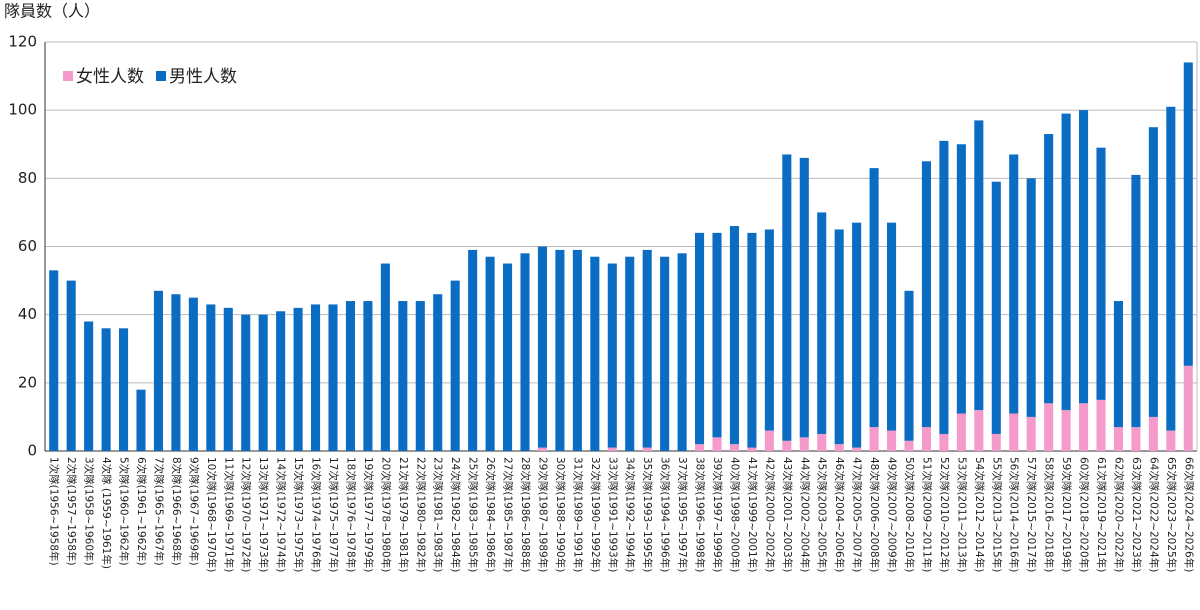 This screenshot has height=610, width=1200. I want to click on x-tick-label: 29次隊(1987~1989年), so click(542, 514).